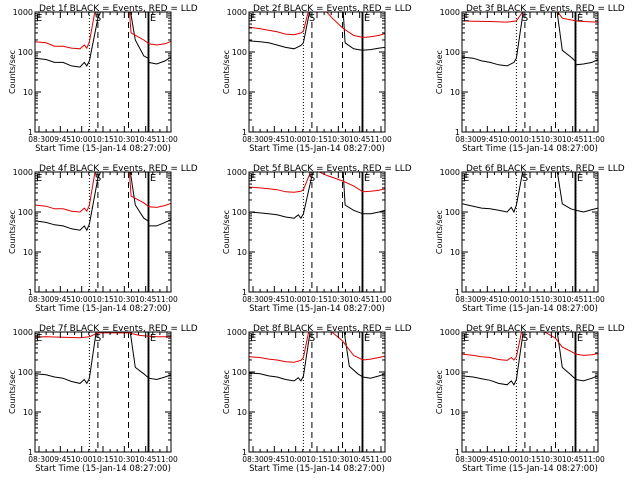 This screenshot has height=480, width=640. What do you see at coordinates (332, 329) in the screenshot?
I see `panel-title: Det 8f BLACK = Events, RED = LLD` at bounding box center [332, 329].